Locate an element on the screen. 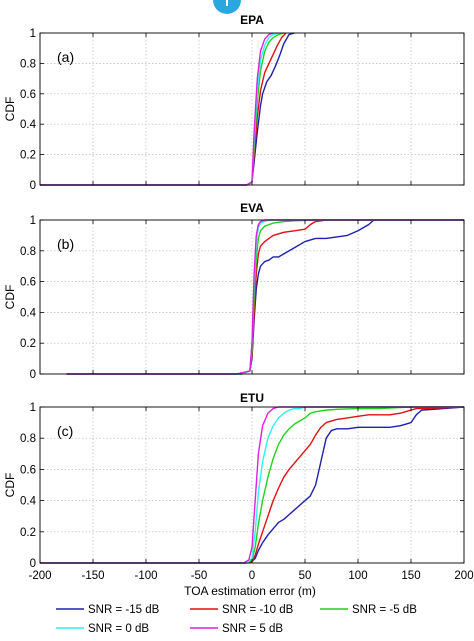 Image resolution: width=474 pixels, height=641 pixels. x-axis-title: TOA estimation error (m) is located at coordinates (250, 591).